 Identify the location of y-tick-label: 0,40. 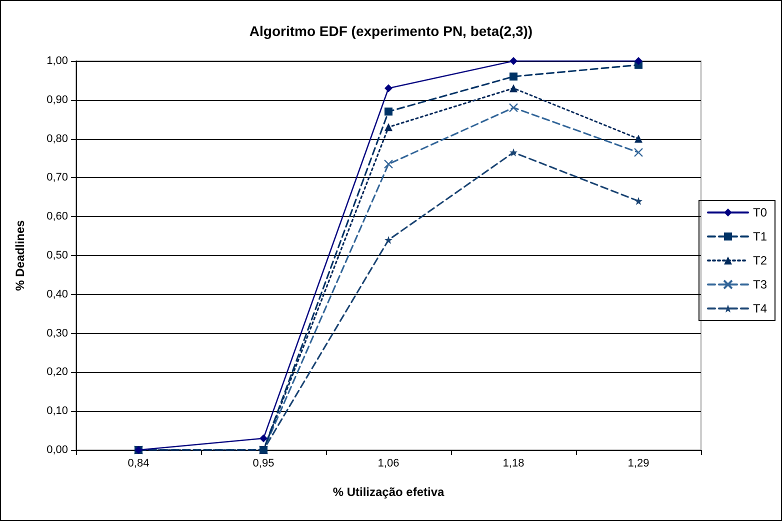
(57, 294).